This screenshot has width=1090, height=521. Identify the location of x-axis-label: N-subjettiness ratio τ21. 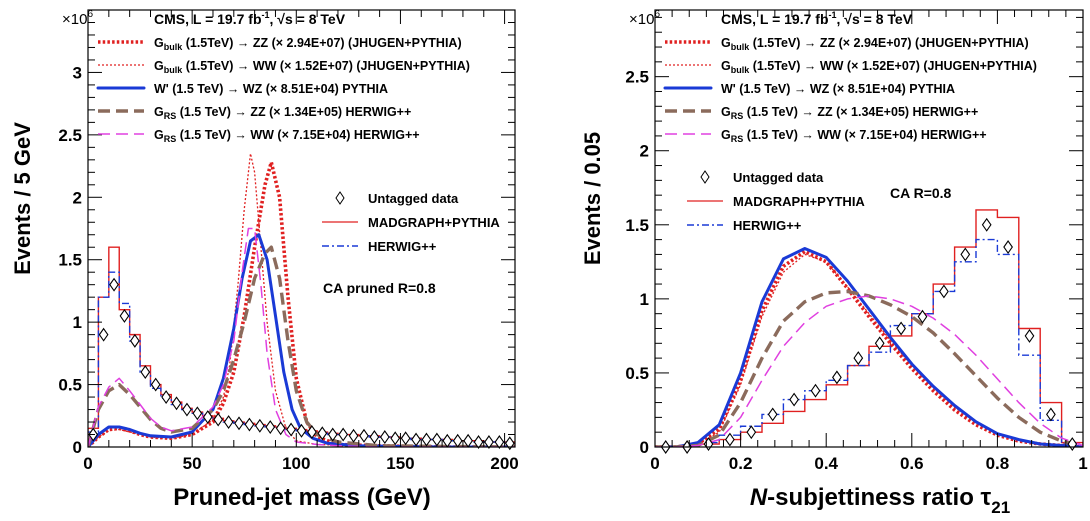
(880, 500).